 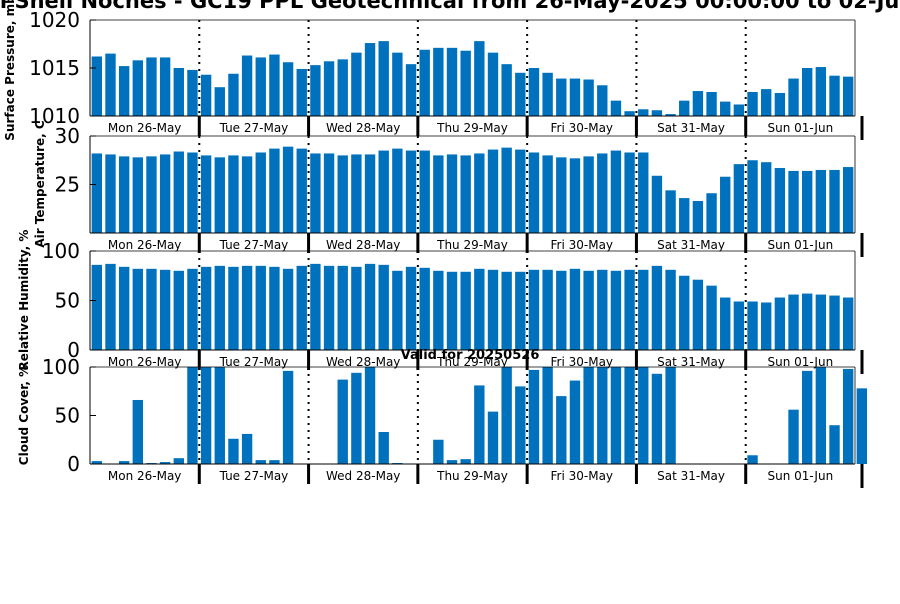 I want to click on day-label-0-4: Fri 30-May, so click(x=582, y=128).